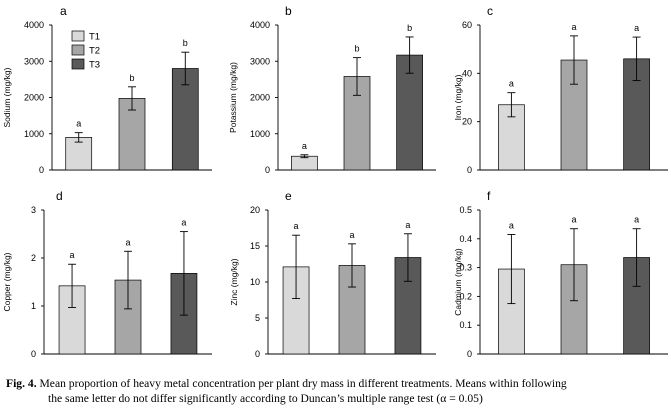 This screenshot has width=671, height=413. What do you see at coordinates (7, 97) in the screenshot?
I see `panel-a-y-axis-title: Sodium (mg/kg)` at bounding box center [7, 97].